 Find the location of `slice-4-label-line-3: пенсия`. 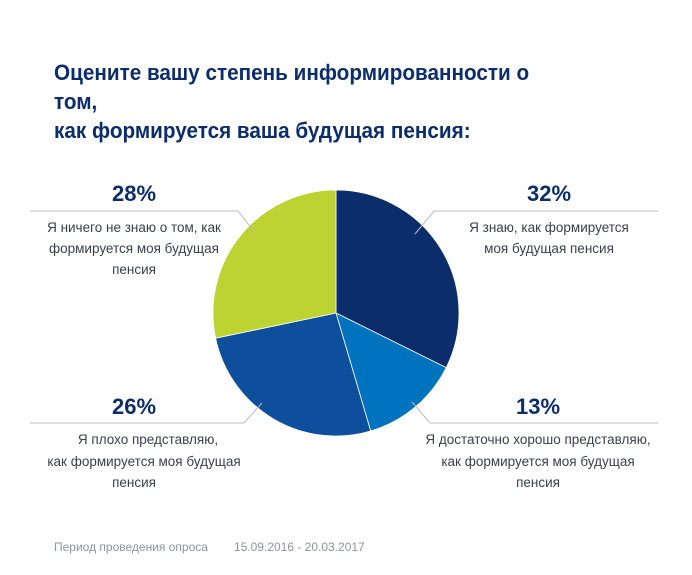

slice-4-label-line-3: пенсия is located at coordinates (134, 269).